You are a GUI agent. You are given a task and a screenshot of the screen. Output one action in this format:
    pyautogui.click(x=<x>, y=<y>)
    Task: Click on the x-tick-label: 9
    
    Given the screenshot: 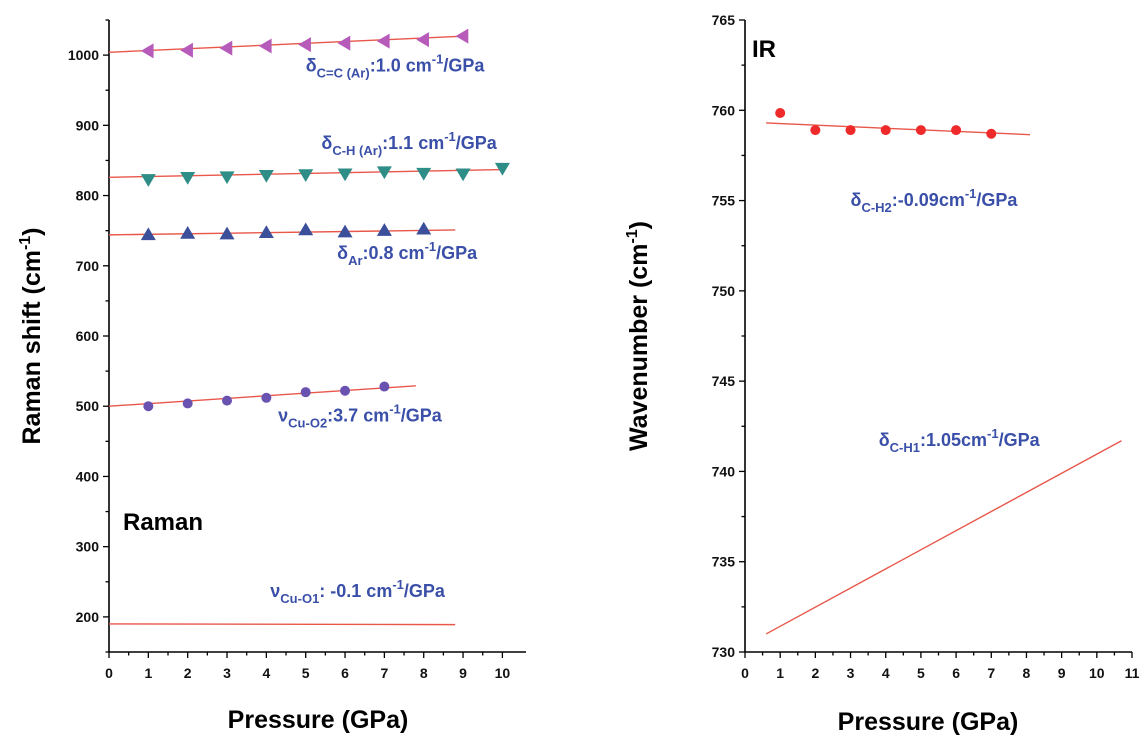 What is the action you would take?
    pyautogui.click(x=463, y=673)
    